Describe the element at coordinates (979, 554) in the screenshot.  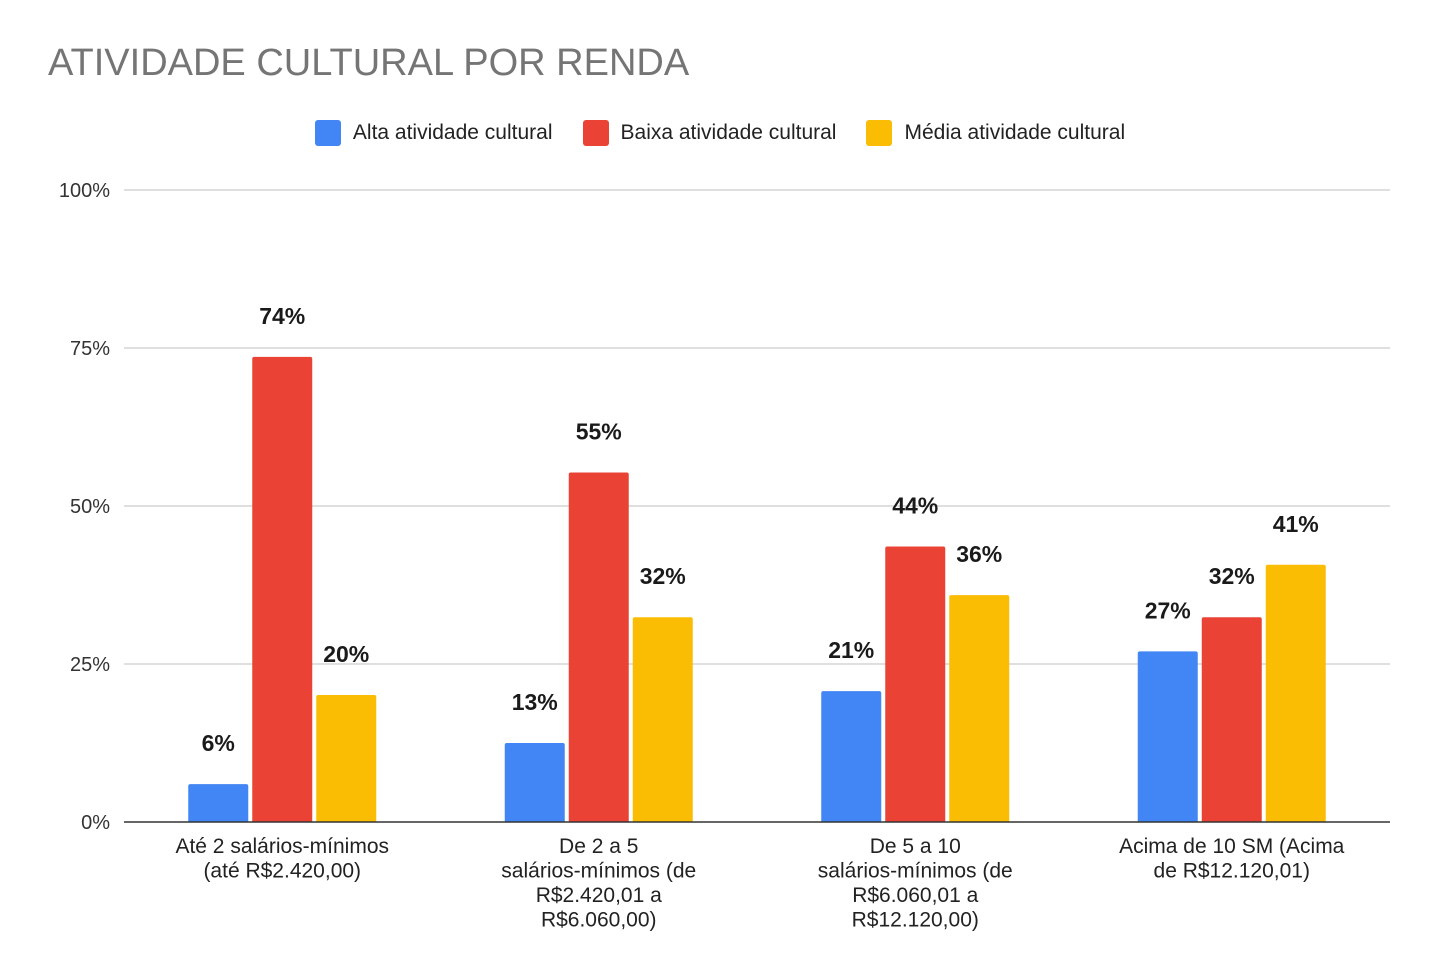
I see `data-label: 36%` at that location.